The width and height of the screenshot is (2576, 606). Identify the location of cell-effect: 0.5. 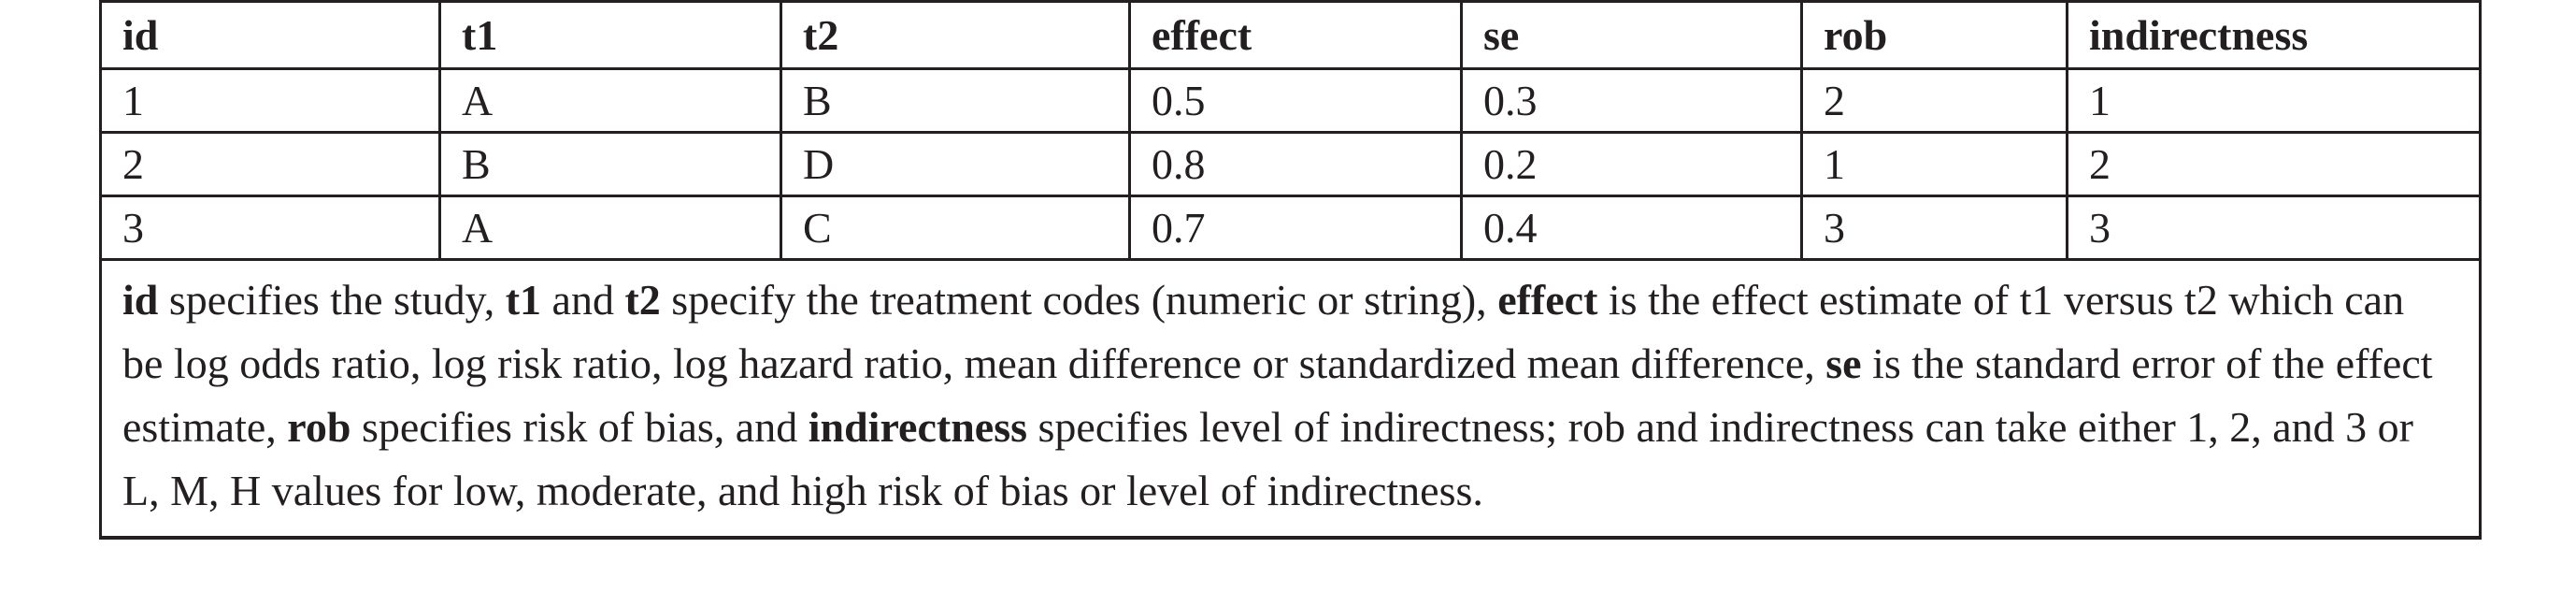
(1295, 101).